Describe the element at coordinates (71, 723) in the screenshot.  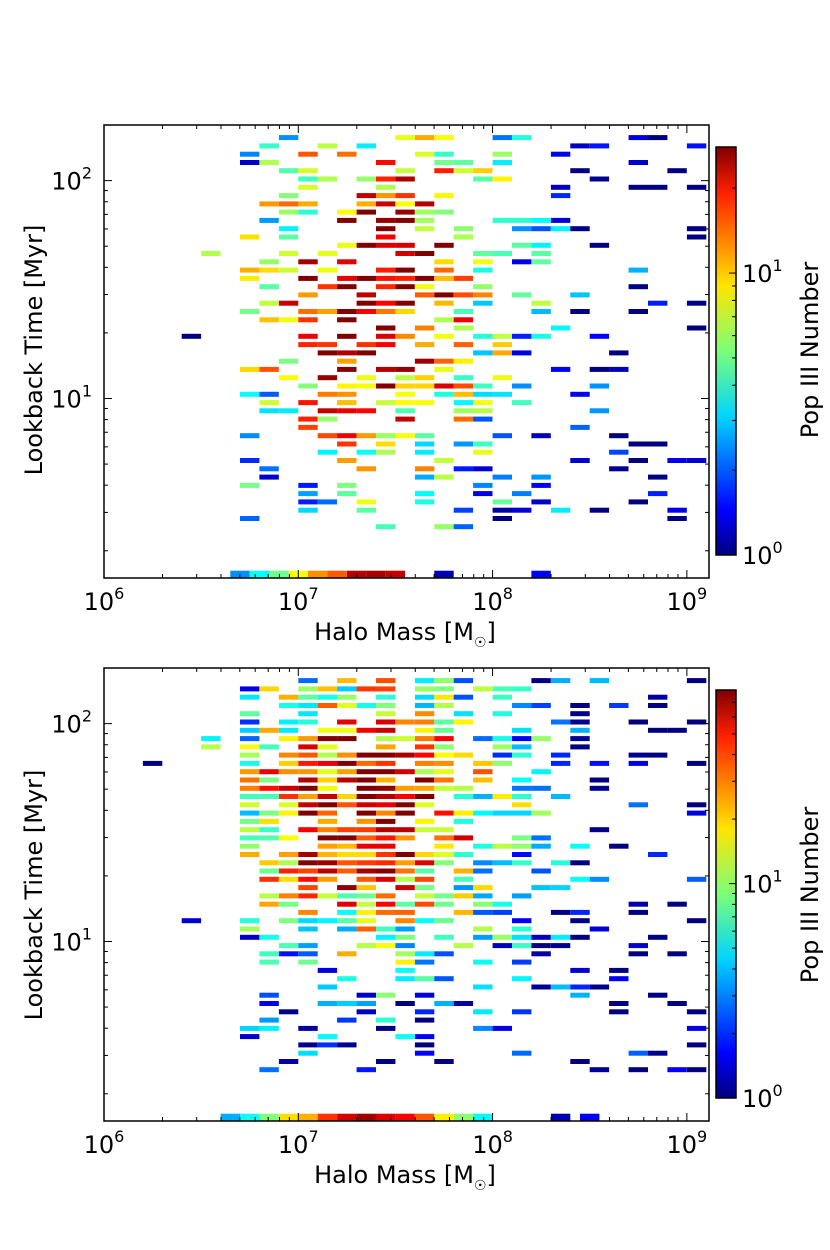
I see `y-tick-label: 102` at that location.